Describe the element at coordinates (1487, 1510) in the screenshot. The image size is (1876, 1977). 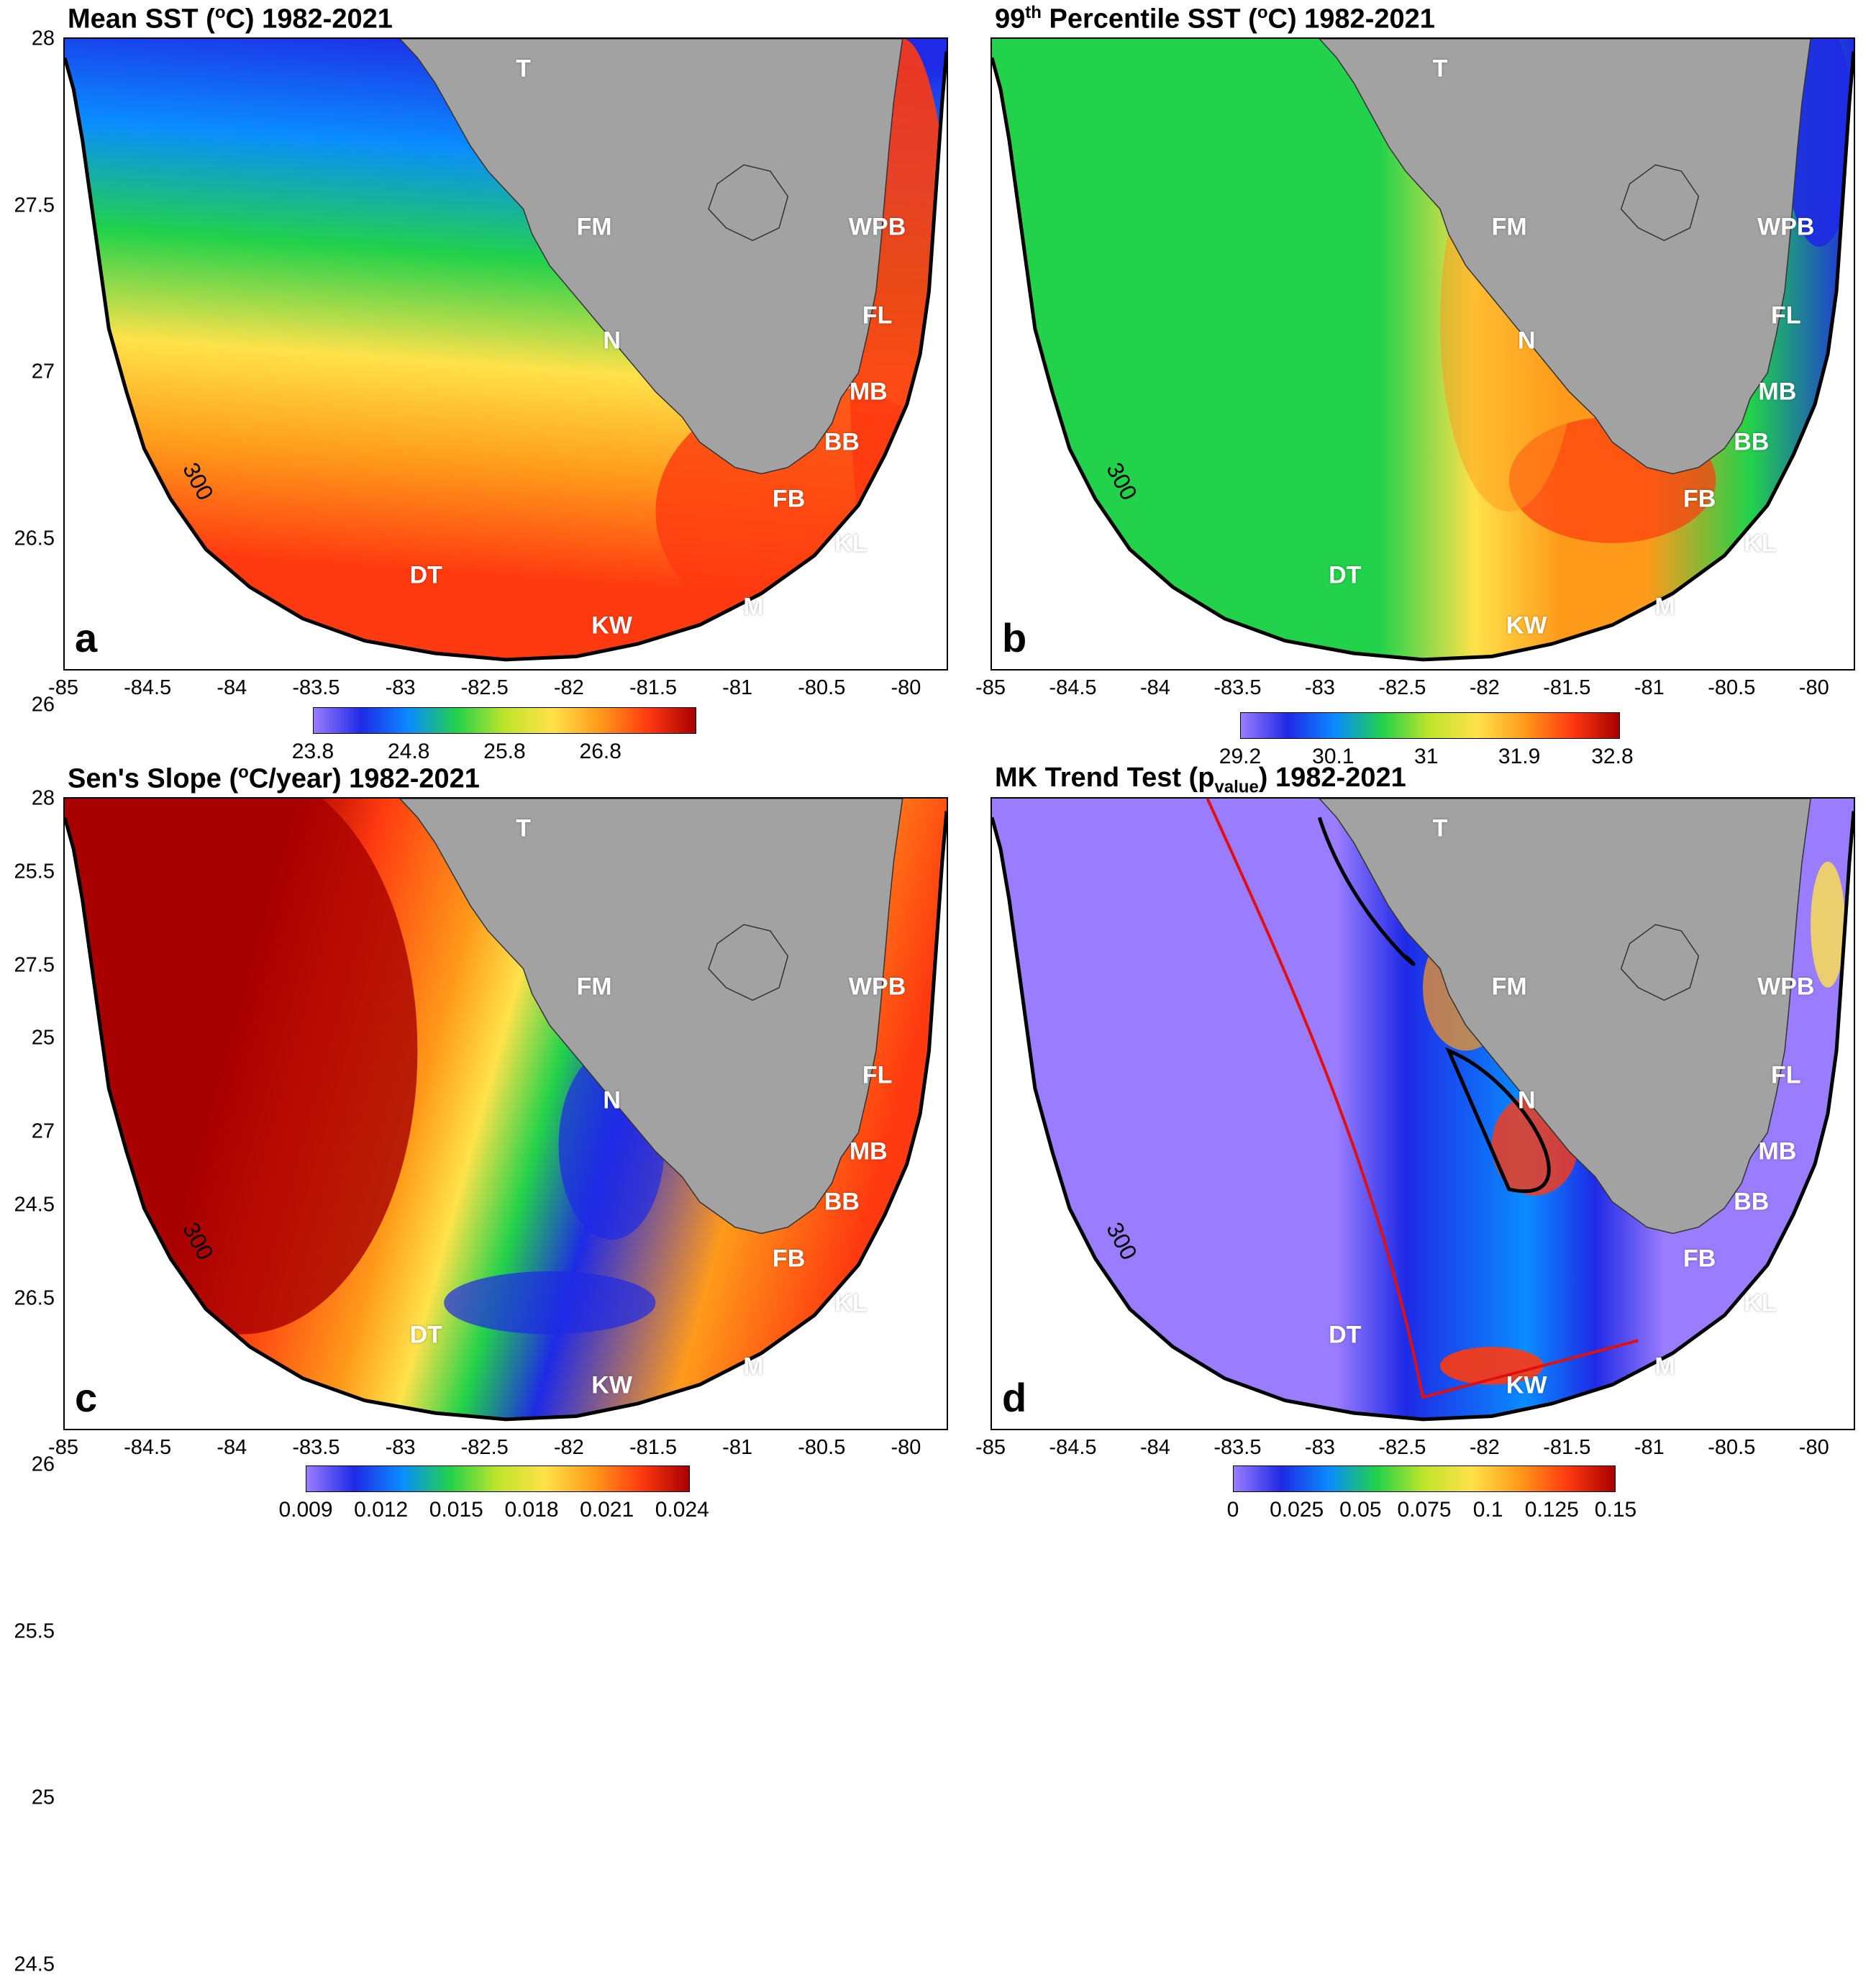
I see `colorbar-tick-label: 0.1` at that location.